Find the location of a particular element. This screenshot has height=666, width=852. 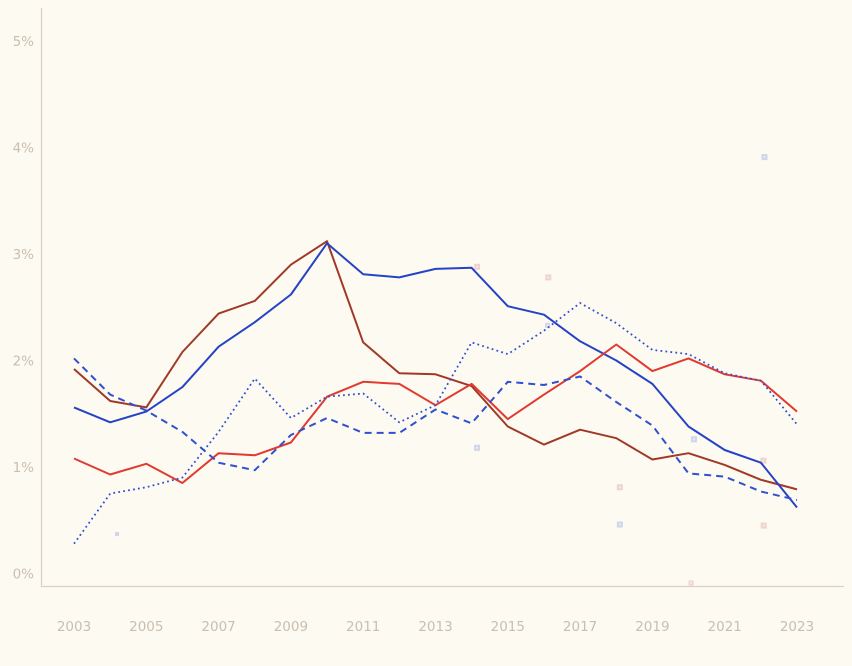

x-axis-tick-label: 2019 is located at coordinates (652, 627).